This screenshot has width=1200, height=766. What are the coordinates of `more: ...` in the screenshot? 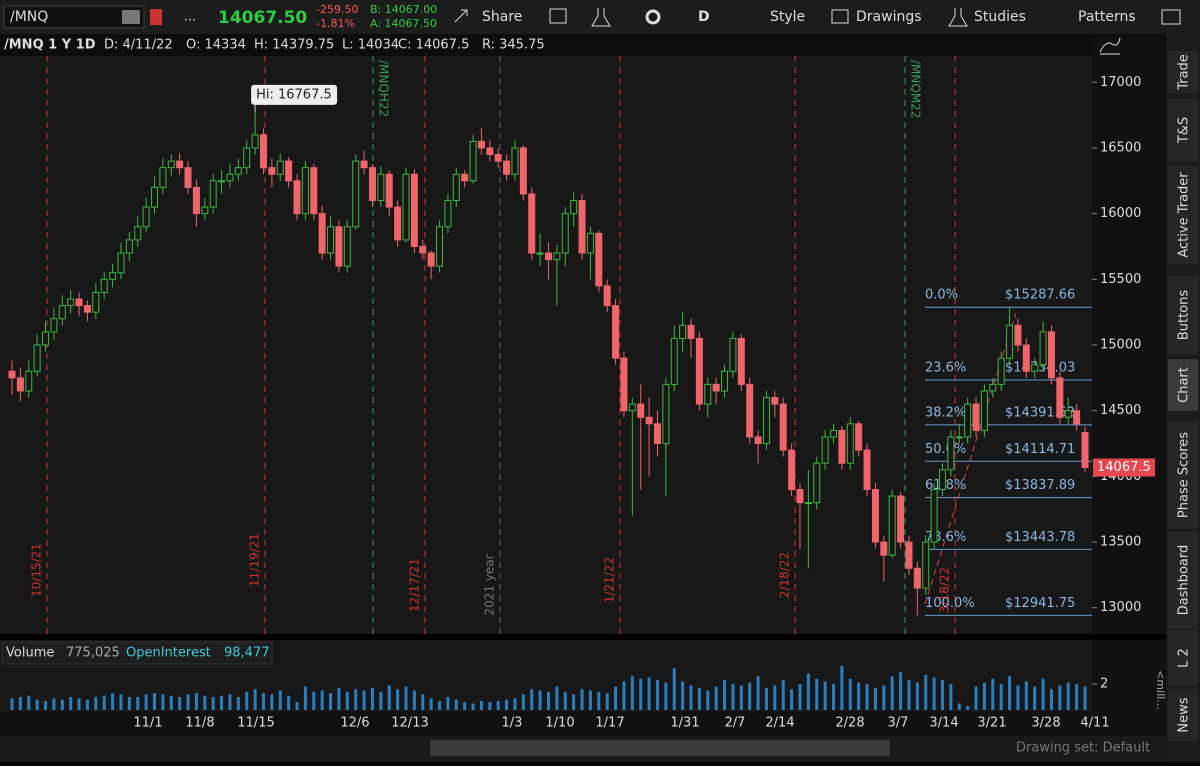 It's located at (190, 17).